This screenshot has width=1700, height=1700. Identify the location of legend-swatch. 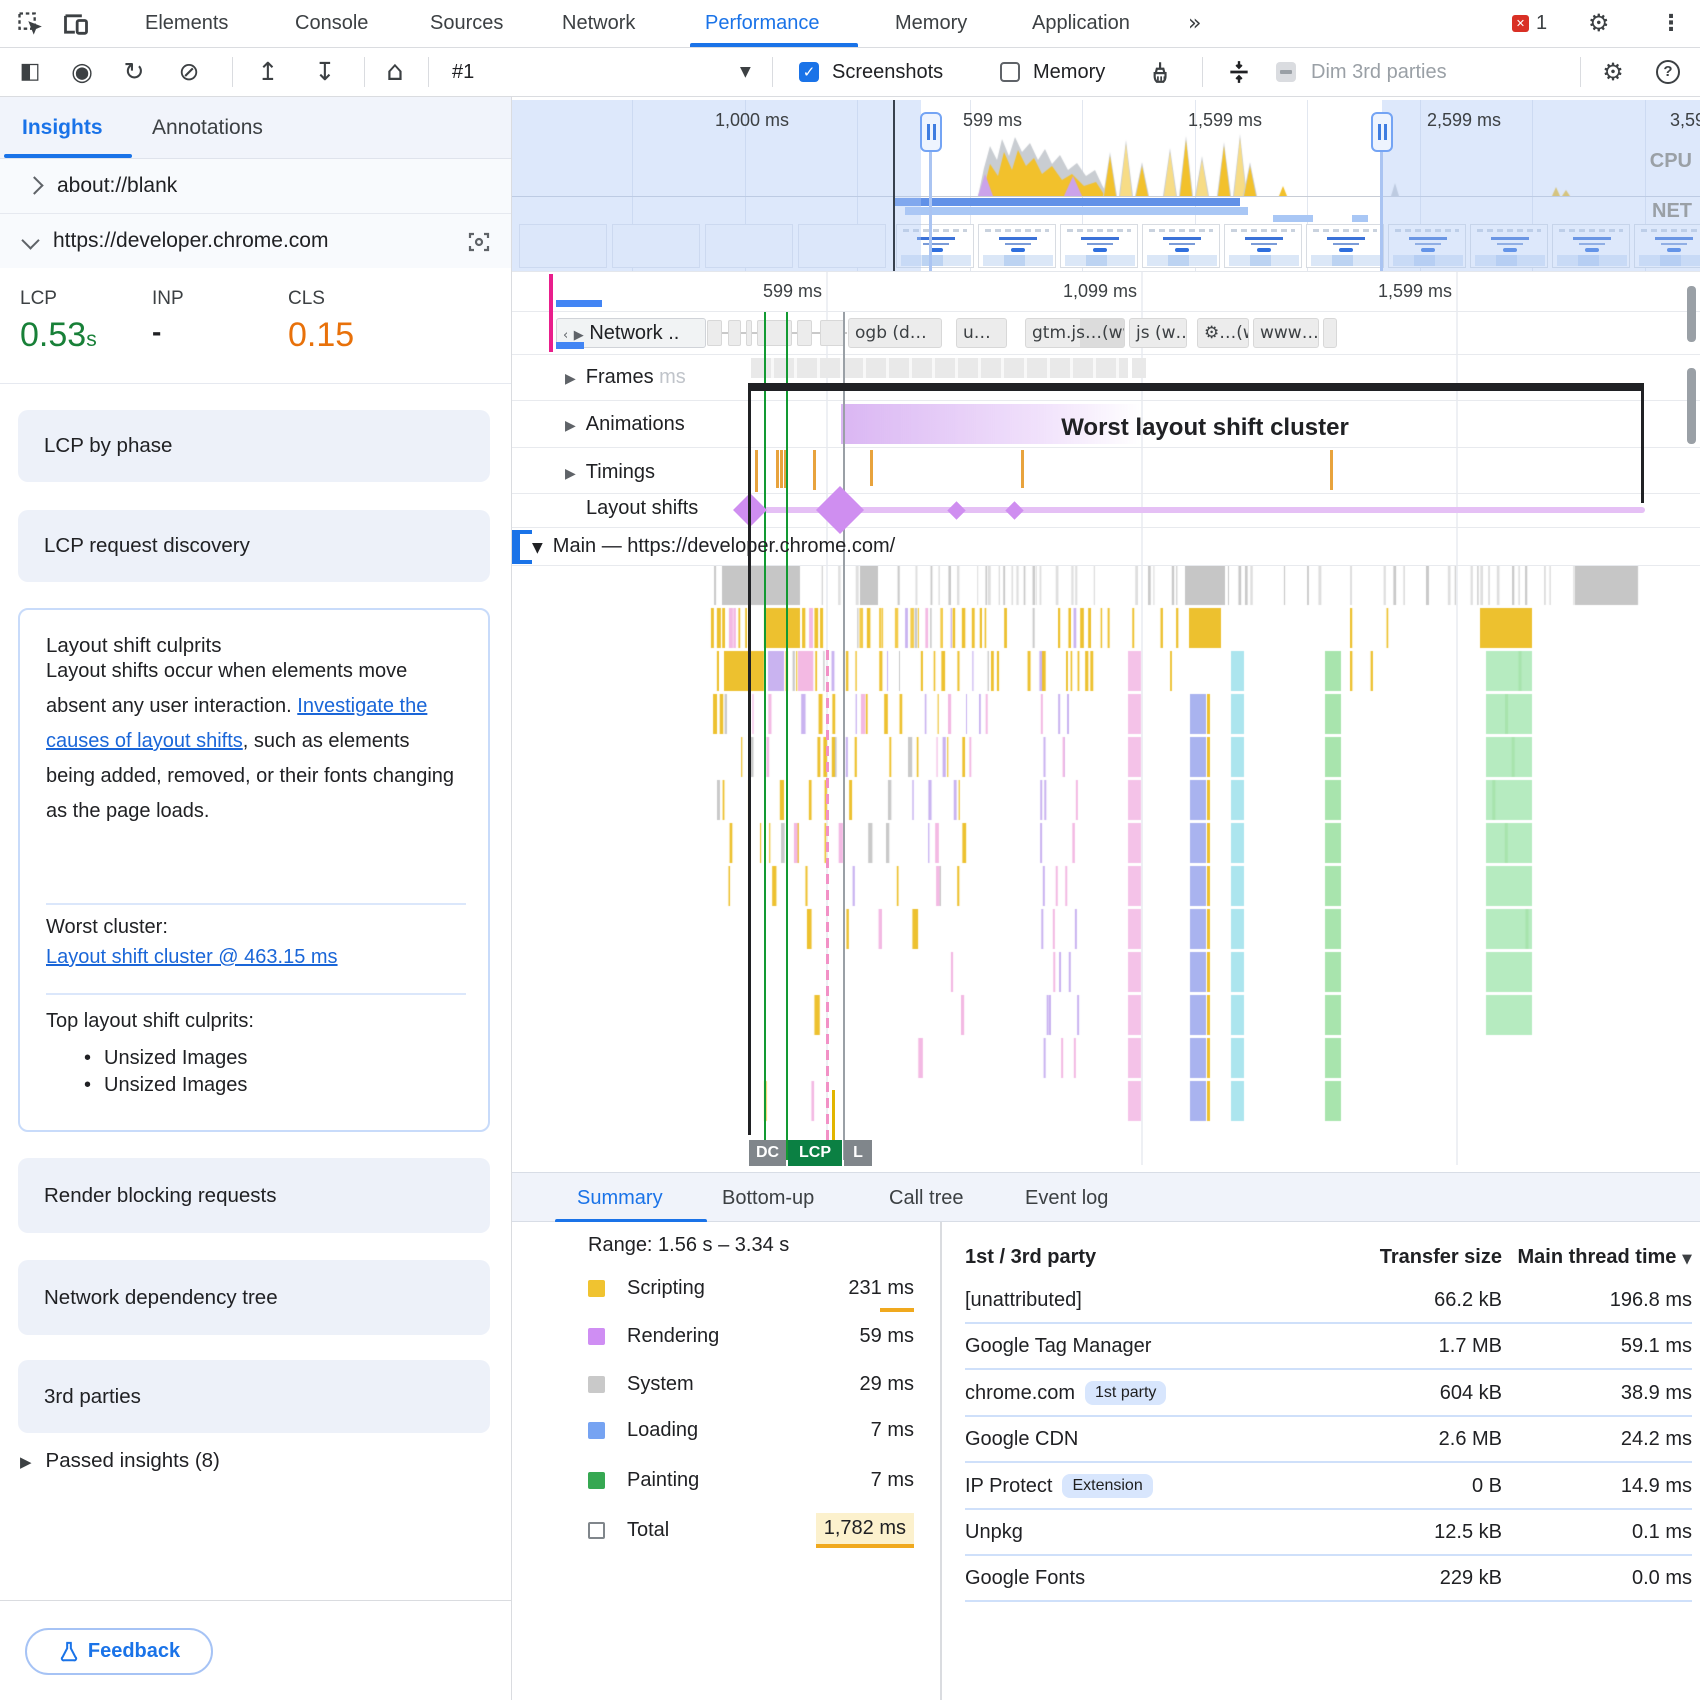
(596, 1384).